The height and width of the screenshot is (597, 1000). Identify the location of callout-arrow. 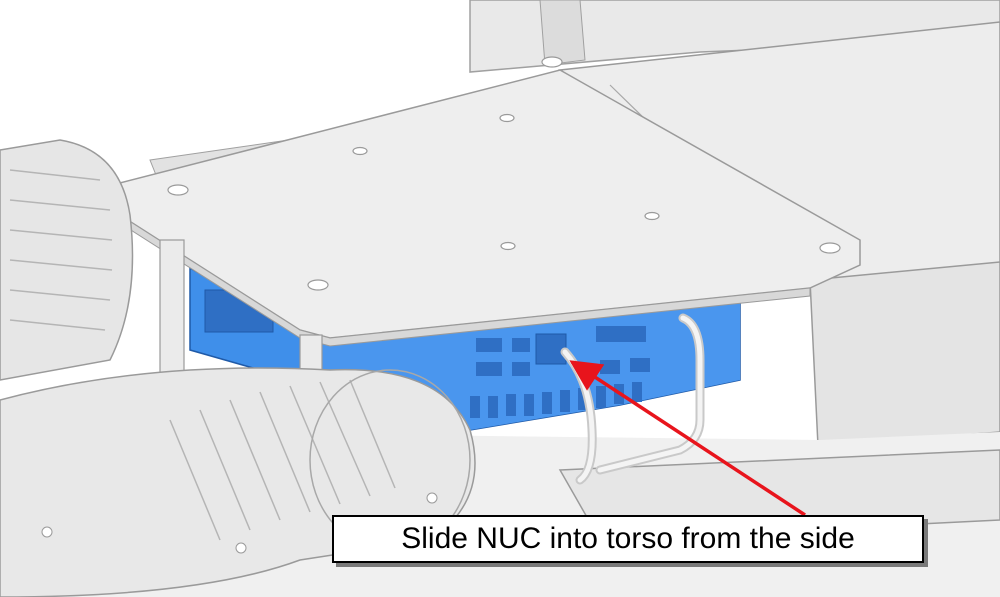
(687, 438).